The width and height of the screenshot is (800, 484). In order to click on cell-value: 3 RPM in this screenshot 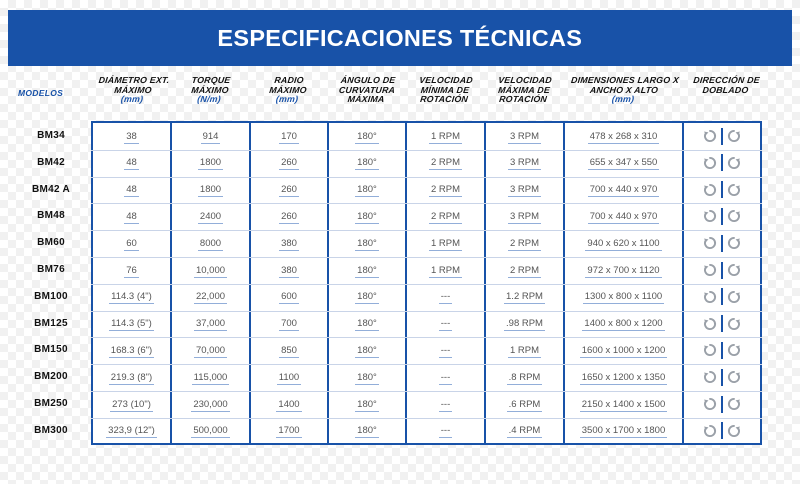, I will do `click(524, 217)`.